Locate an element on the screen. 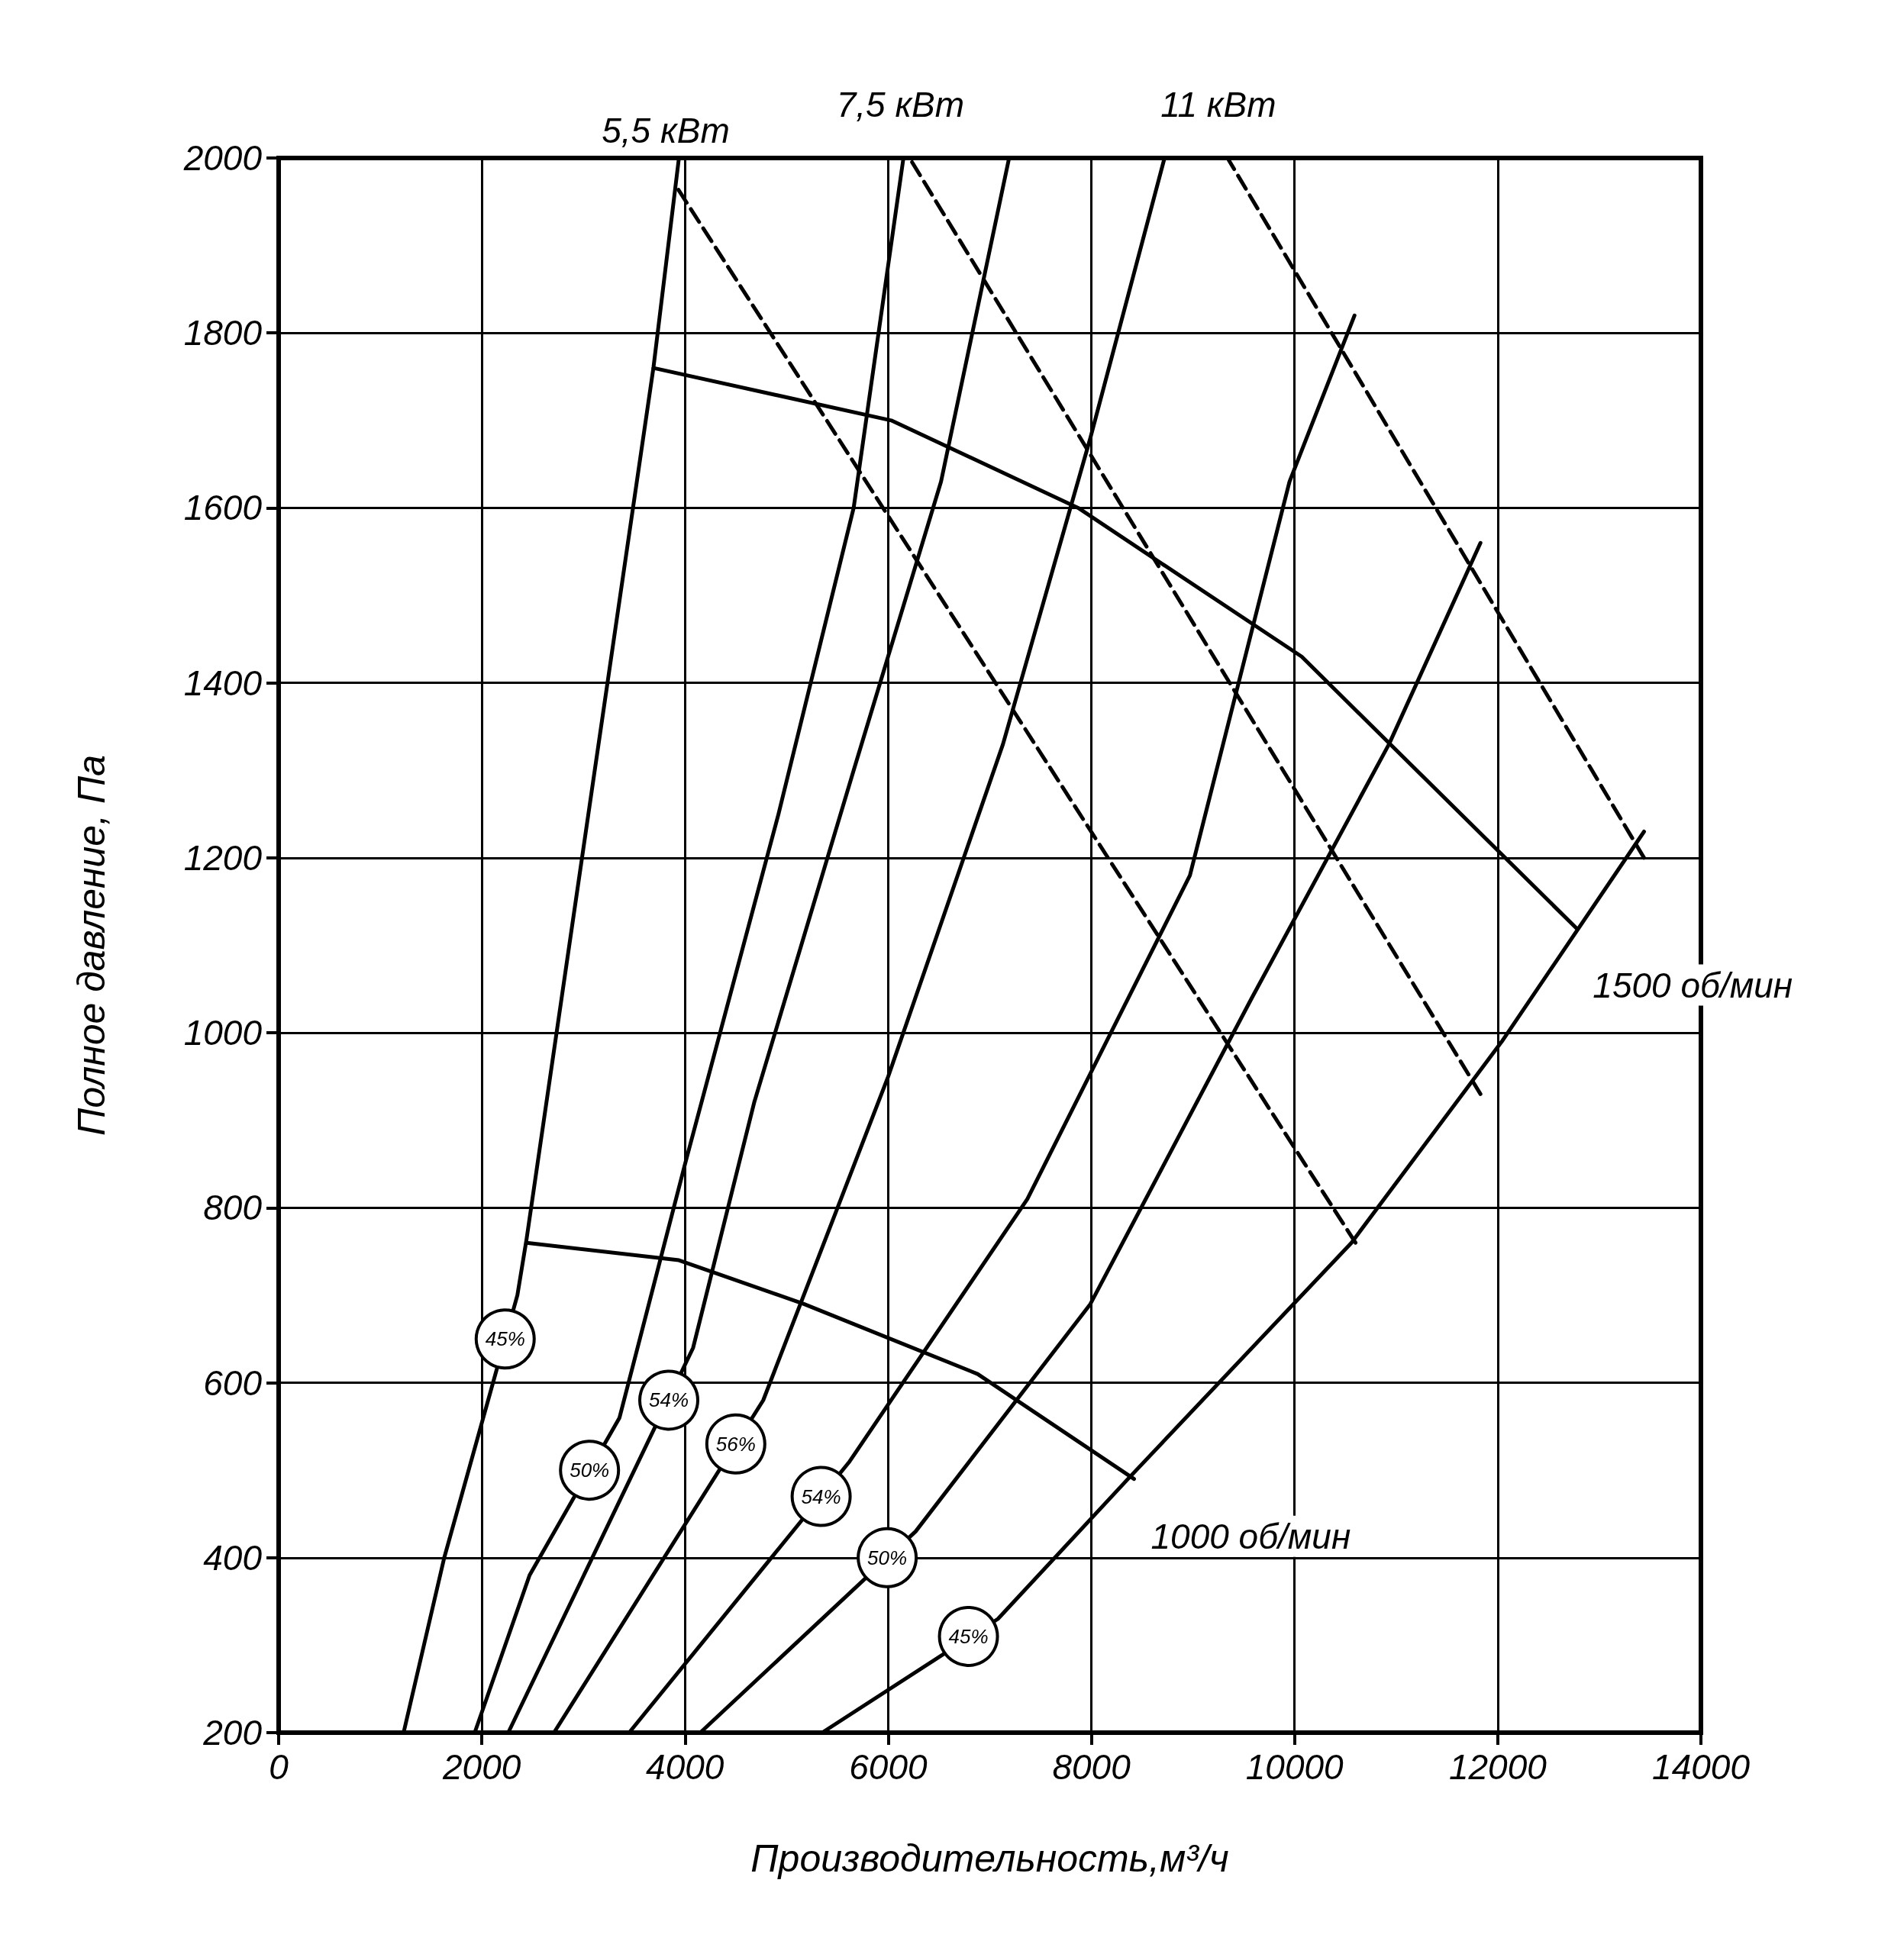  x-tick-label: 0 is located at coordinates (279, 1767).